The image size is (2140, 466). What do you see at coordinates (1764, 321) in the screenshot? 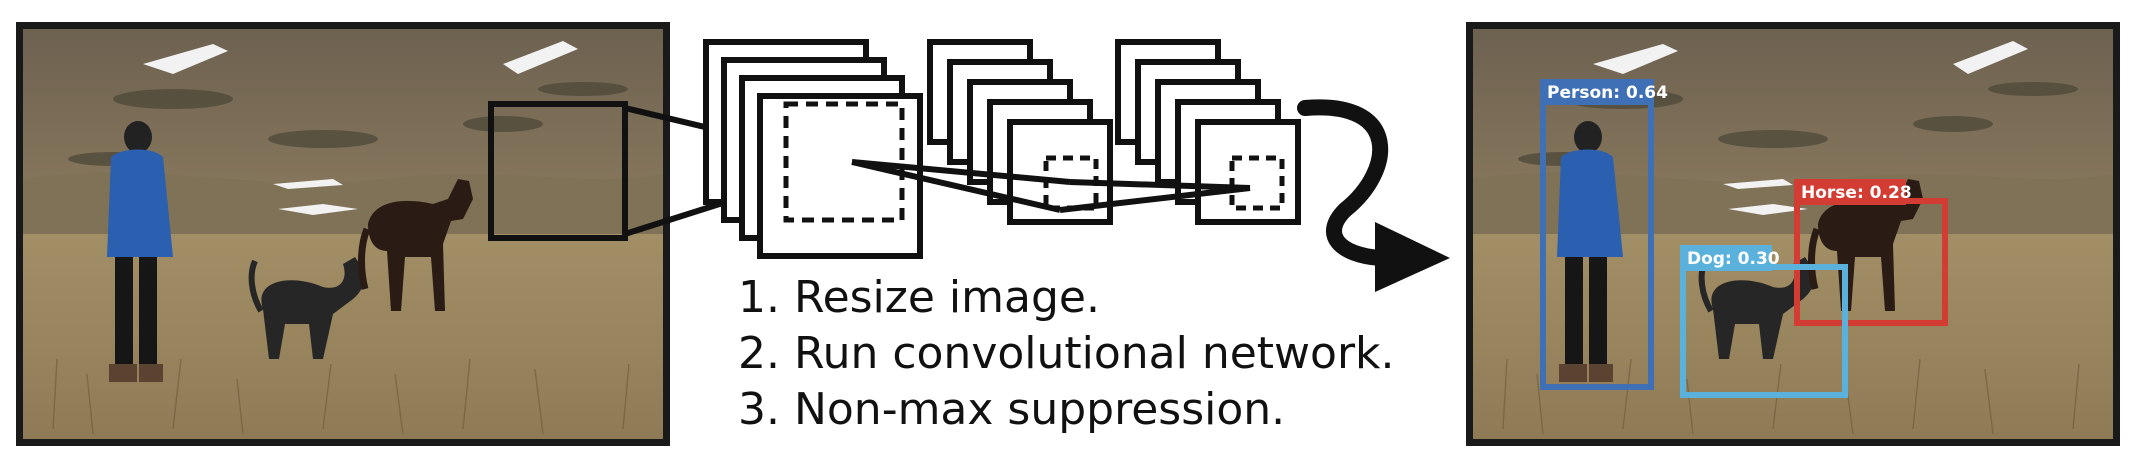
I see `detection-dog: Dog: 0.30` at bounding box center [1764, 321].